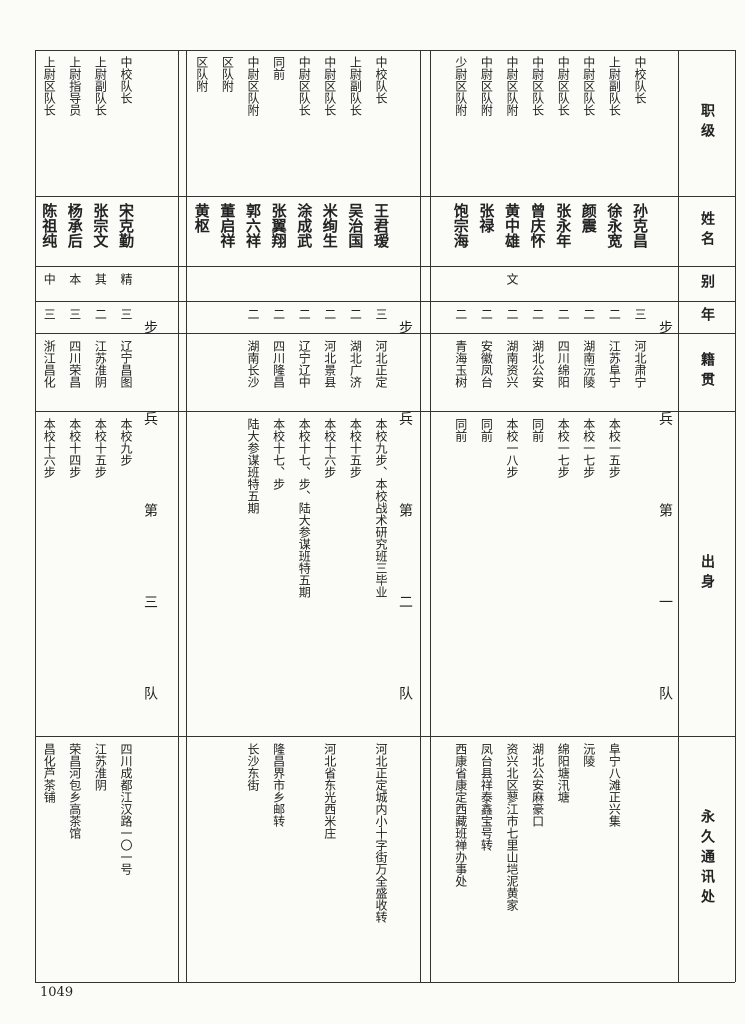  What do you see at coordinates (100, 279) in the screenshot?
I see `cell-alias: 其昌` at bounding box center [100, 279].